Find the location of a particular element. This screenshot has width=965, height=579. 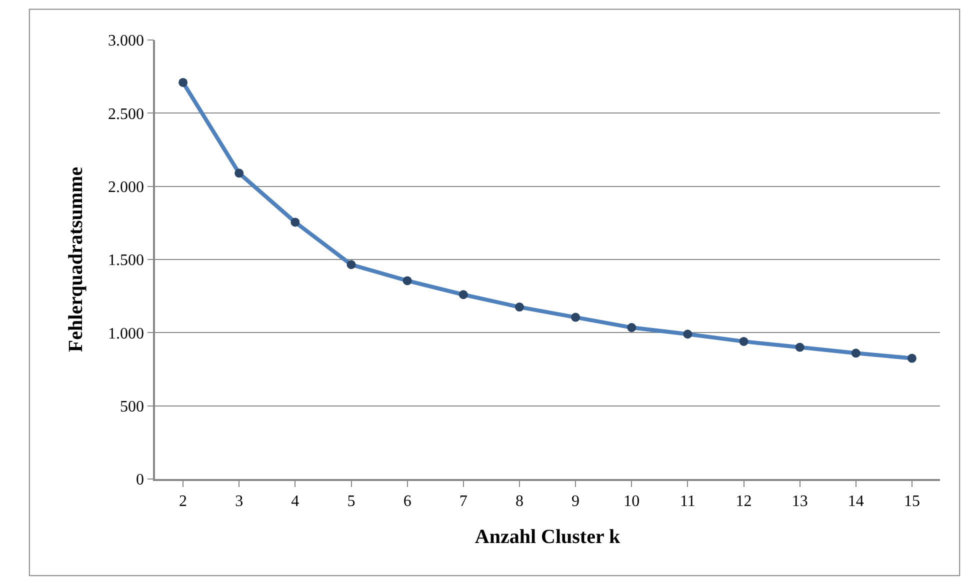

x-axis-title: Anzahl Cluster k is located at coordinates (547, 537).